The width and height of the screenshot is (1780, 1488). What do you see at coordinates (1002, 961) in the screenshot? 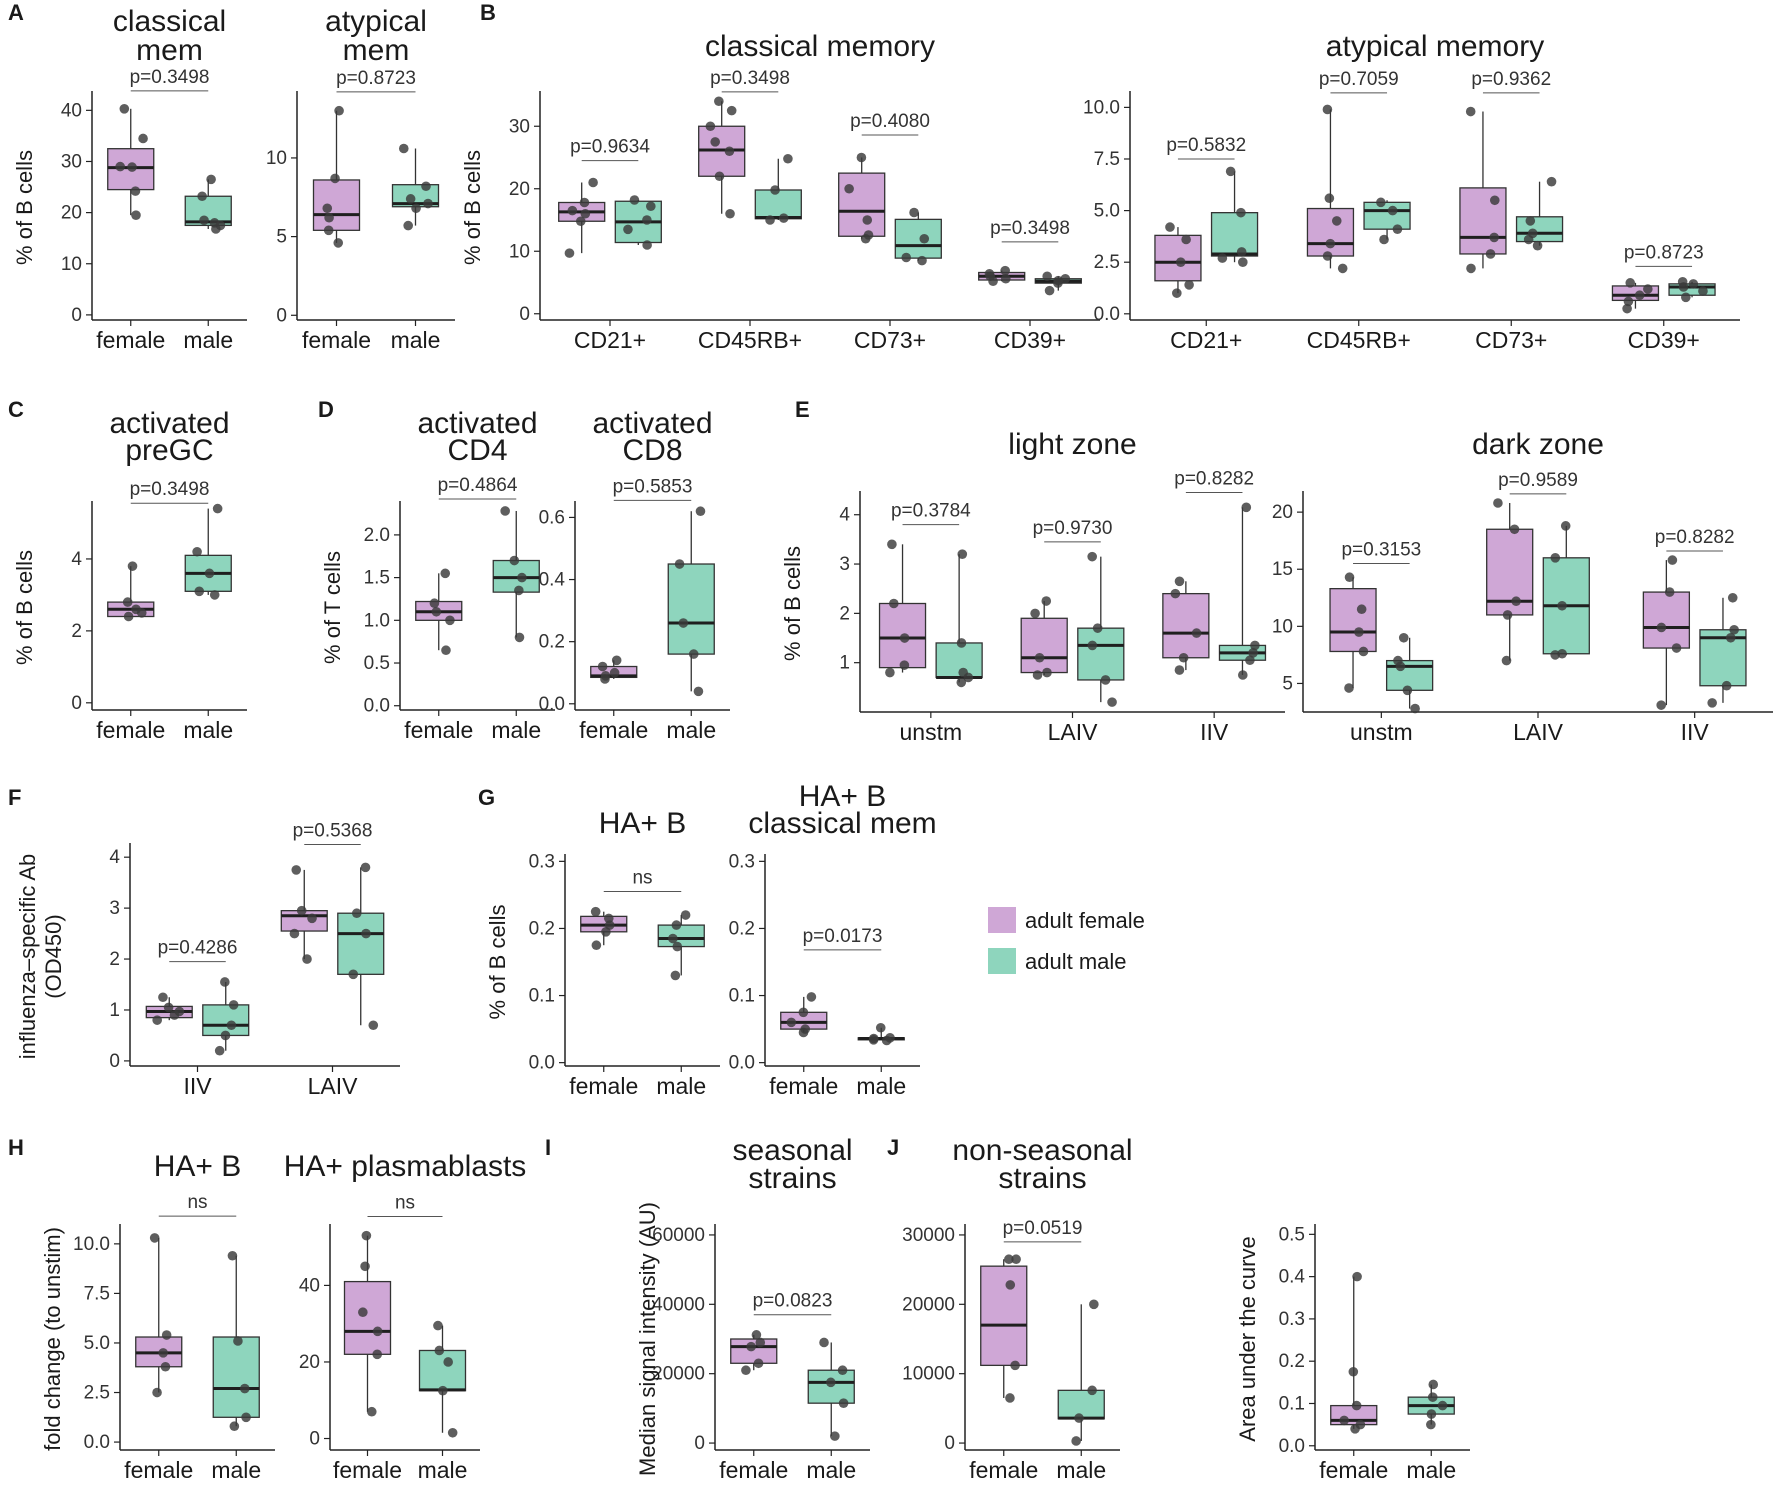
I see `legend-swatch-male` at bounding box center [1002, 961].